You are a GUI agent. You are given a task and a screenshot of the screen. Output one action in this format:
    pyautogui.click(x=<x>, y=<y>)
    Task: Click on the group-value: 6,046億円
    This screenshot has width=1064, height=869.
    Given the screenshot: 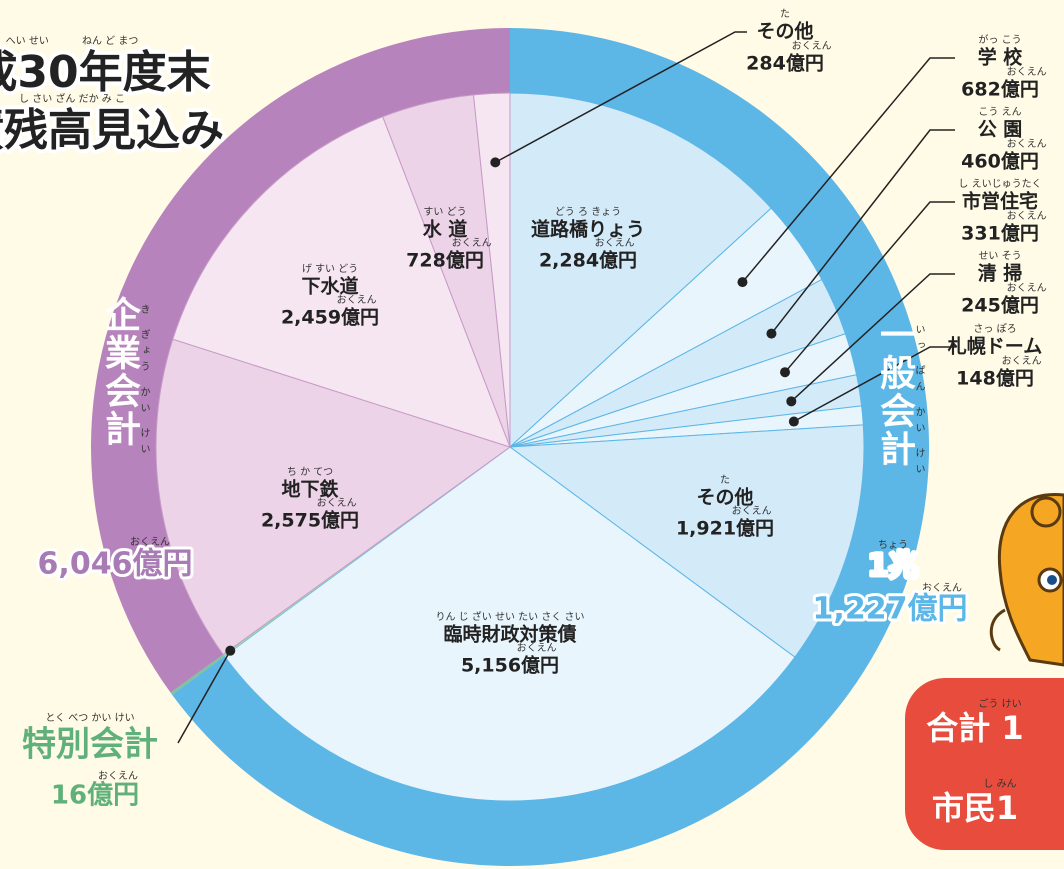 What is the action you would take?
    pyautogui.click(x=115, y=564)
    